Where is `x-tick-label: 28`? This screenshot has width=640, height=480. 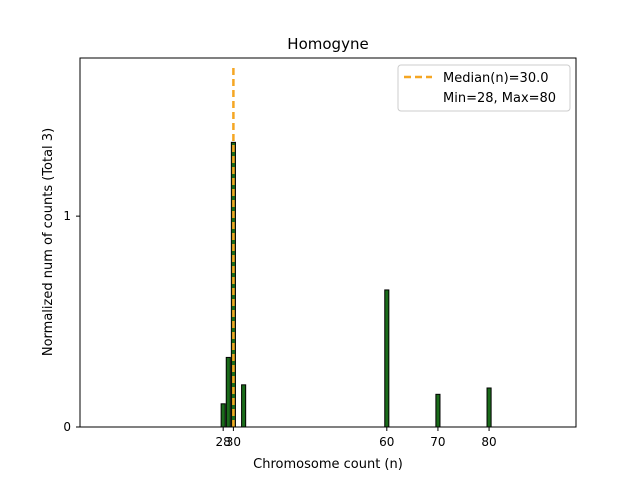
x-tick-label: 28 is located at coordinates (223, 442).